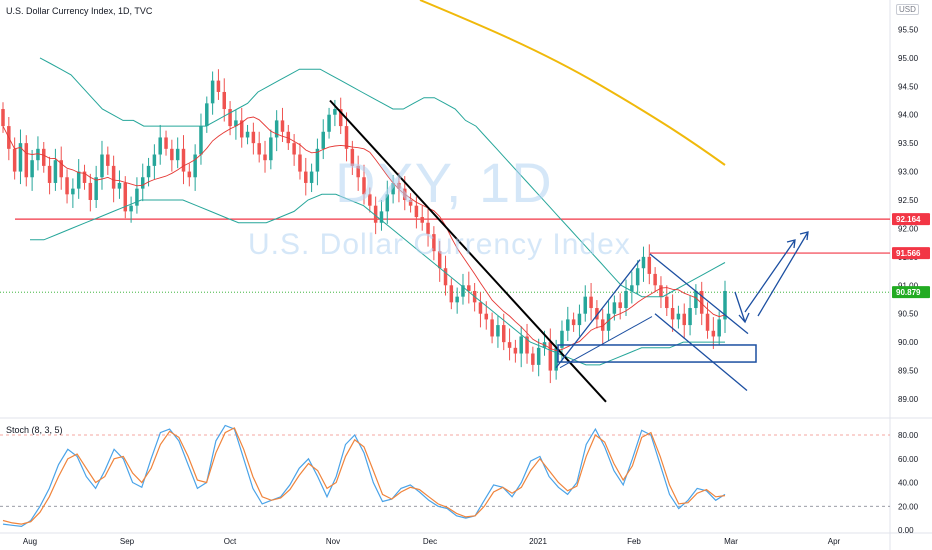  What do you see at coordinates (742, 307) in the screenshot?
I see `arrow-down-icon` at bounding box center [742, 307].